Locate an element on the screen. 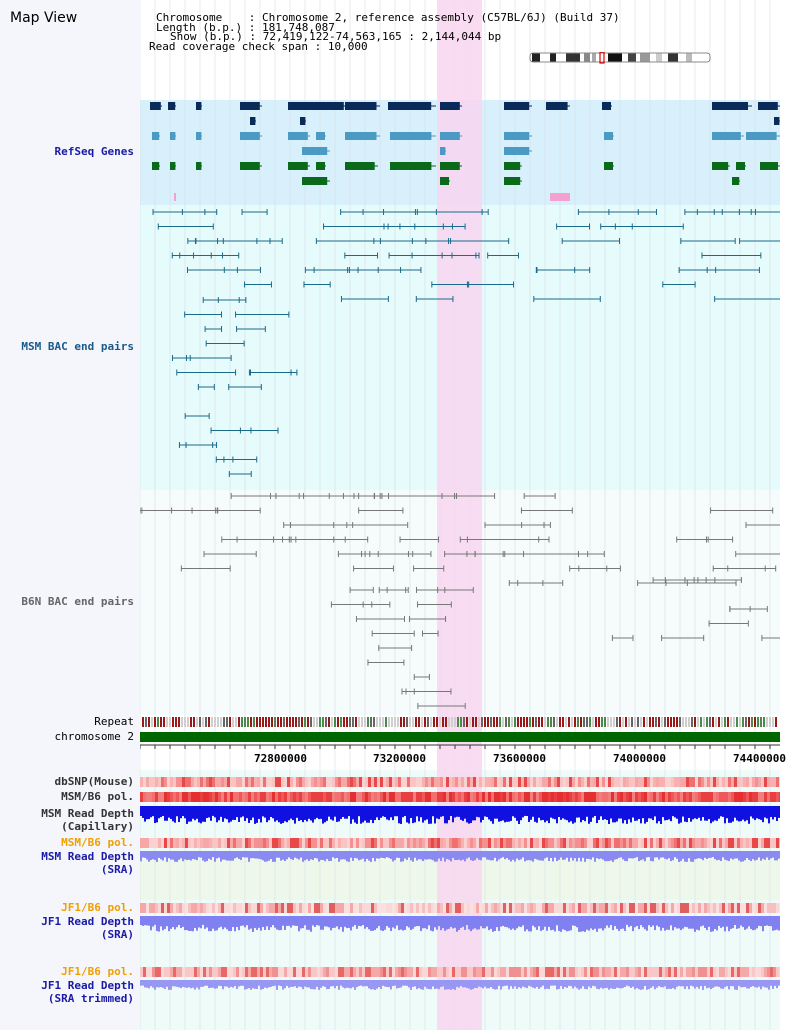 The height and width of the screenshot is (1034, 800). gene-exon is located at coordinates (199, 166).